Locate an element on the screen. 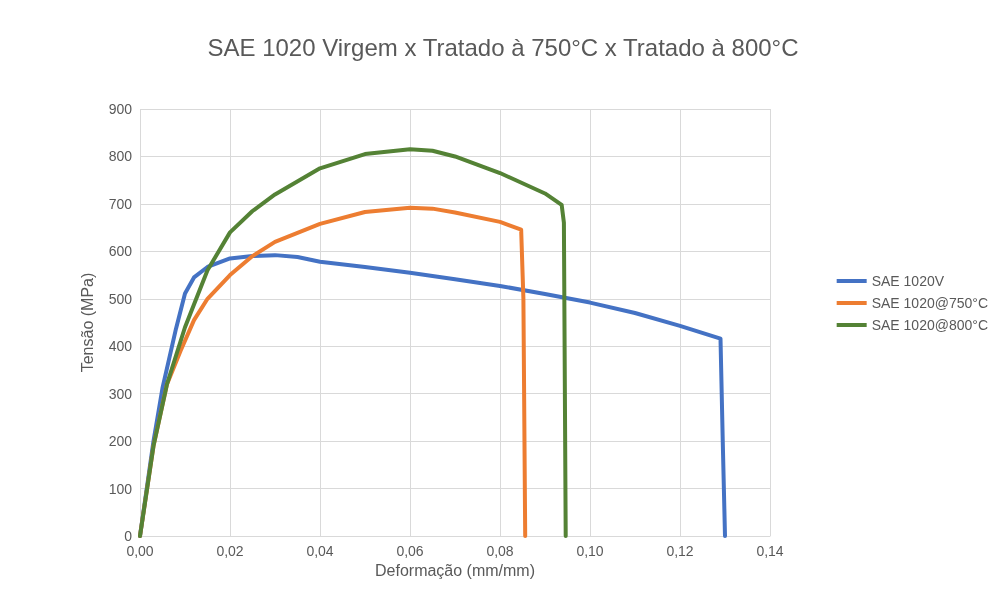  y-tick-label: 900 is located at coordinates (120, 109).